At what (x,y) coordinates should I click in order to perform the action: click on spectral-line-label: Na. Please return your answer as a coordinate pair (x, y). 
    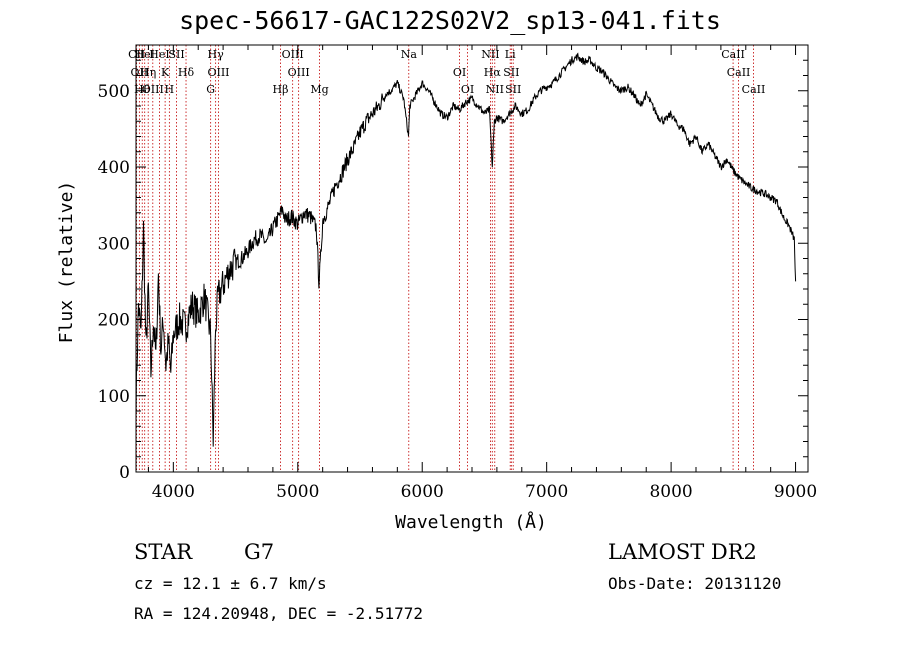
    Looking at the image, I should click on (409, 54).